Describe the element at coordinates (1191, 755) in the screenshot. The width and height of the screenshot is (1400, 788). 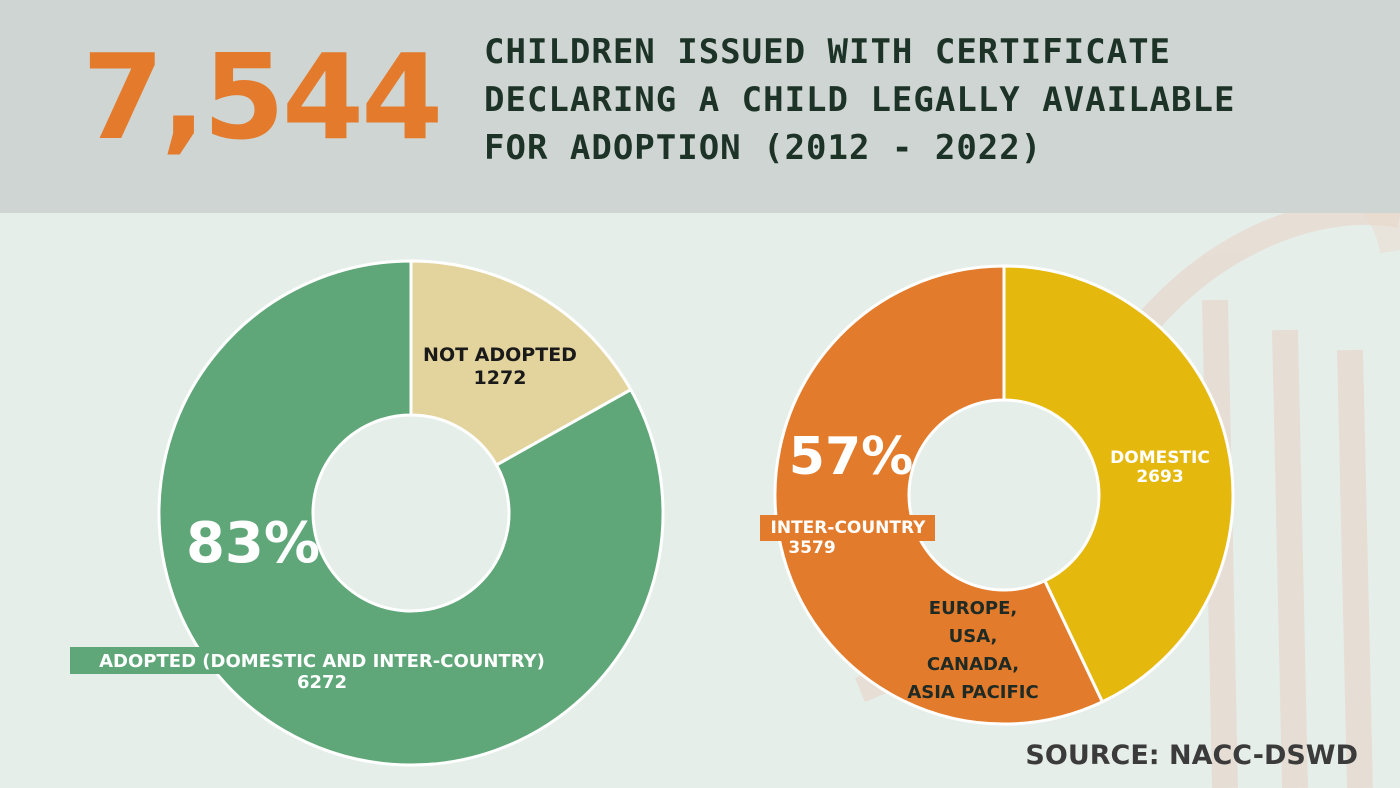
I see `source-credit: SOURCE: NACC-DSWD` at that location.